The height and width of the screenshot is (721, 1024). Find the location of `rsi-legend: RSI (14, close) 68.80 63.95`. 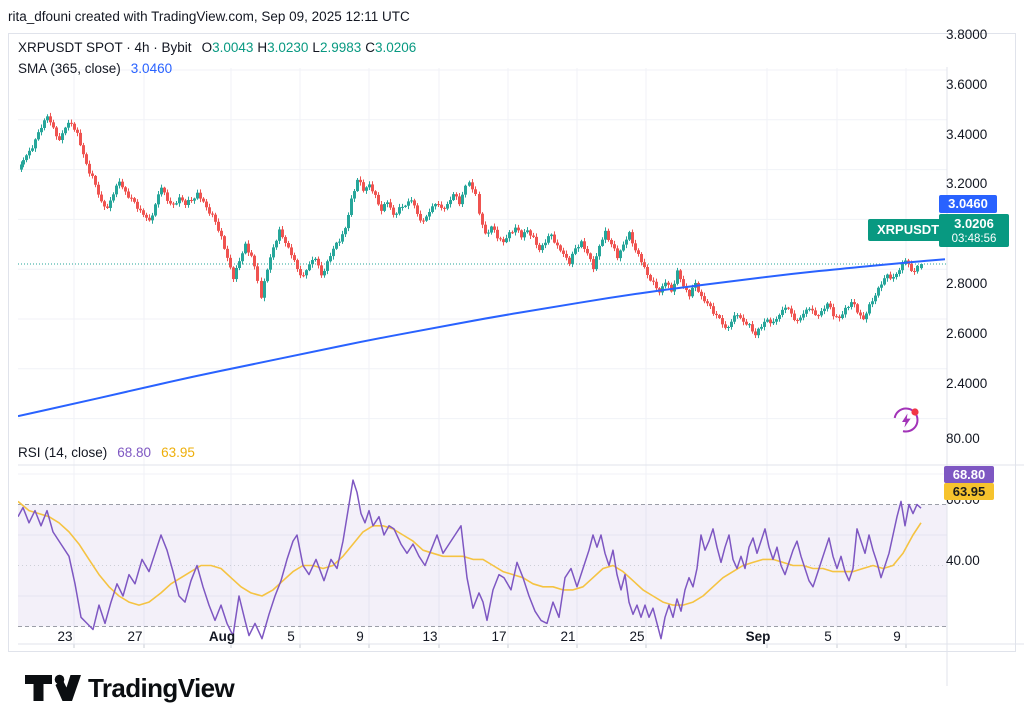

rsi-legend: RSI (14, close) 68.80 63.95 is located at coordinates (106, 452).